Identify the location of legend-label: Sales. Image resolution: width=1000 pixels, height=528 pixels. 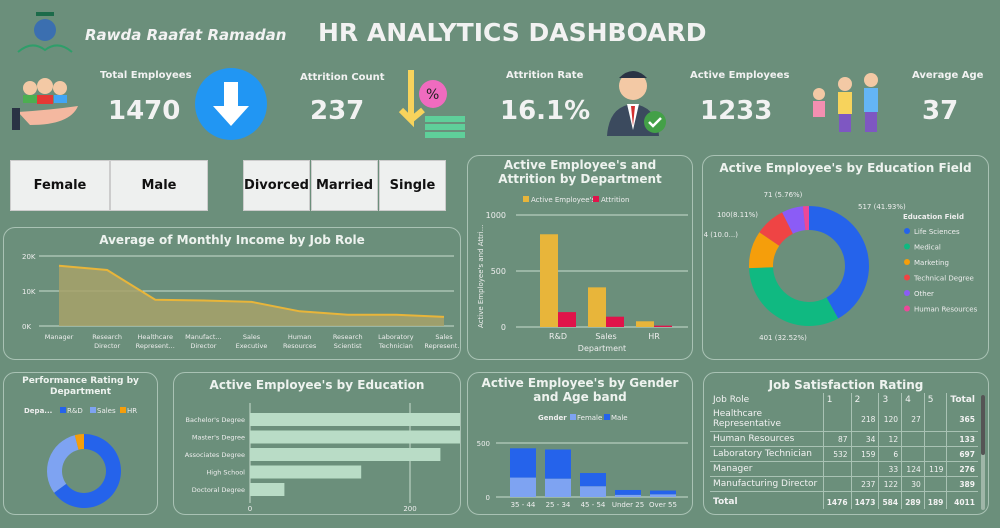
(106, 411).